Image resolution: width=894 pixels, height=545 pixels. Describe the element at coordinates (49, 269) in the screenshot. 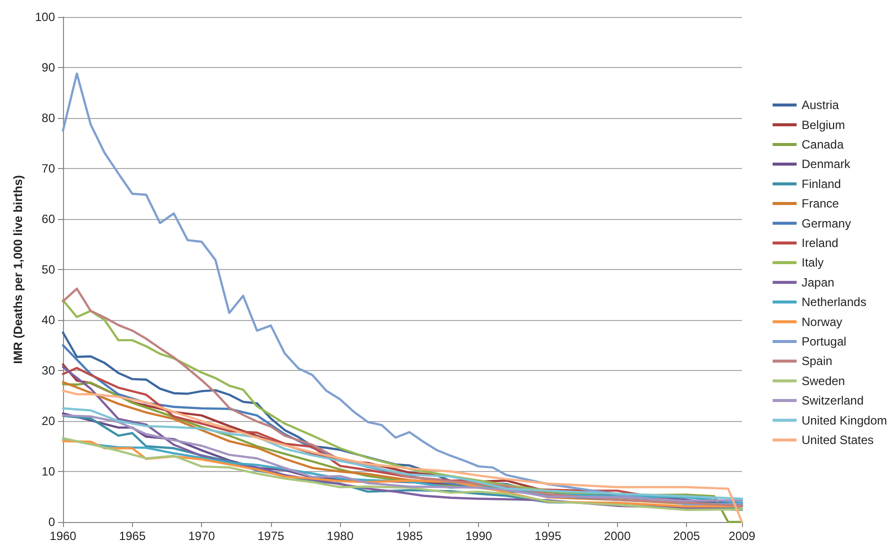

I see `y-tick-label: 50` at that location.